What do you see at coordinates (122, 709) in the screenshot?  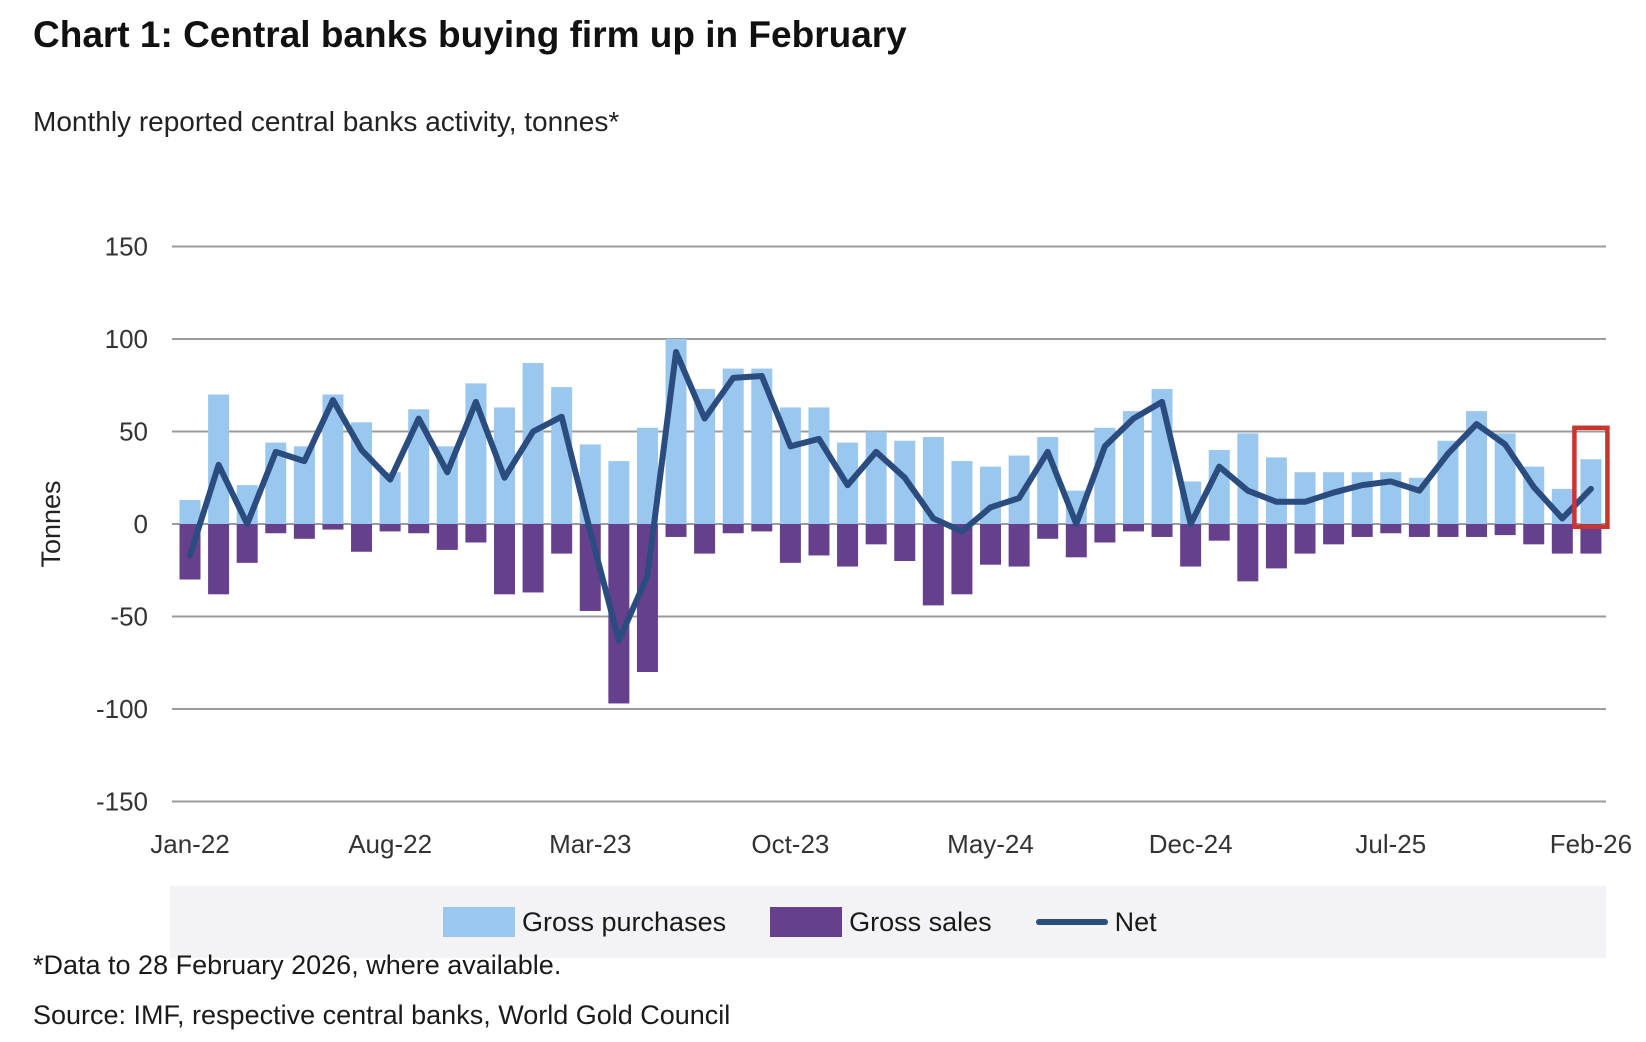 I see `y-tick-label: -100` at bounding box center [122, 709].